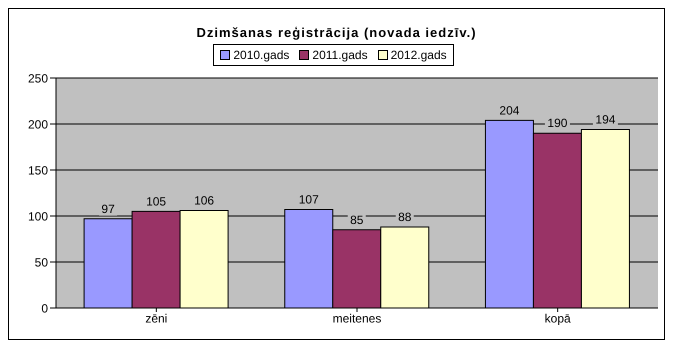 The width and height of the screenshot is (673, 348). Describe the element at coordinates (204, 200) in the screenshot. I see `data-label: 106` at that location.